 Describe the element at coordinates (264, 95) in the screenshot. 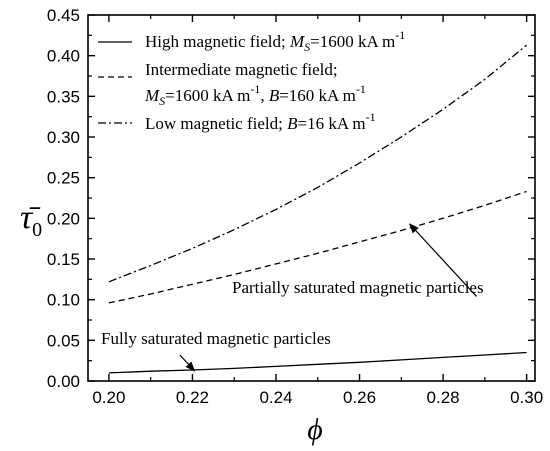

I see `legend-text-part: ,` at that location.